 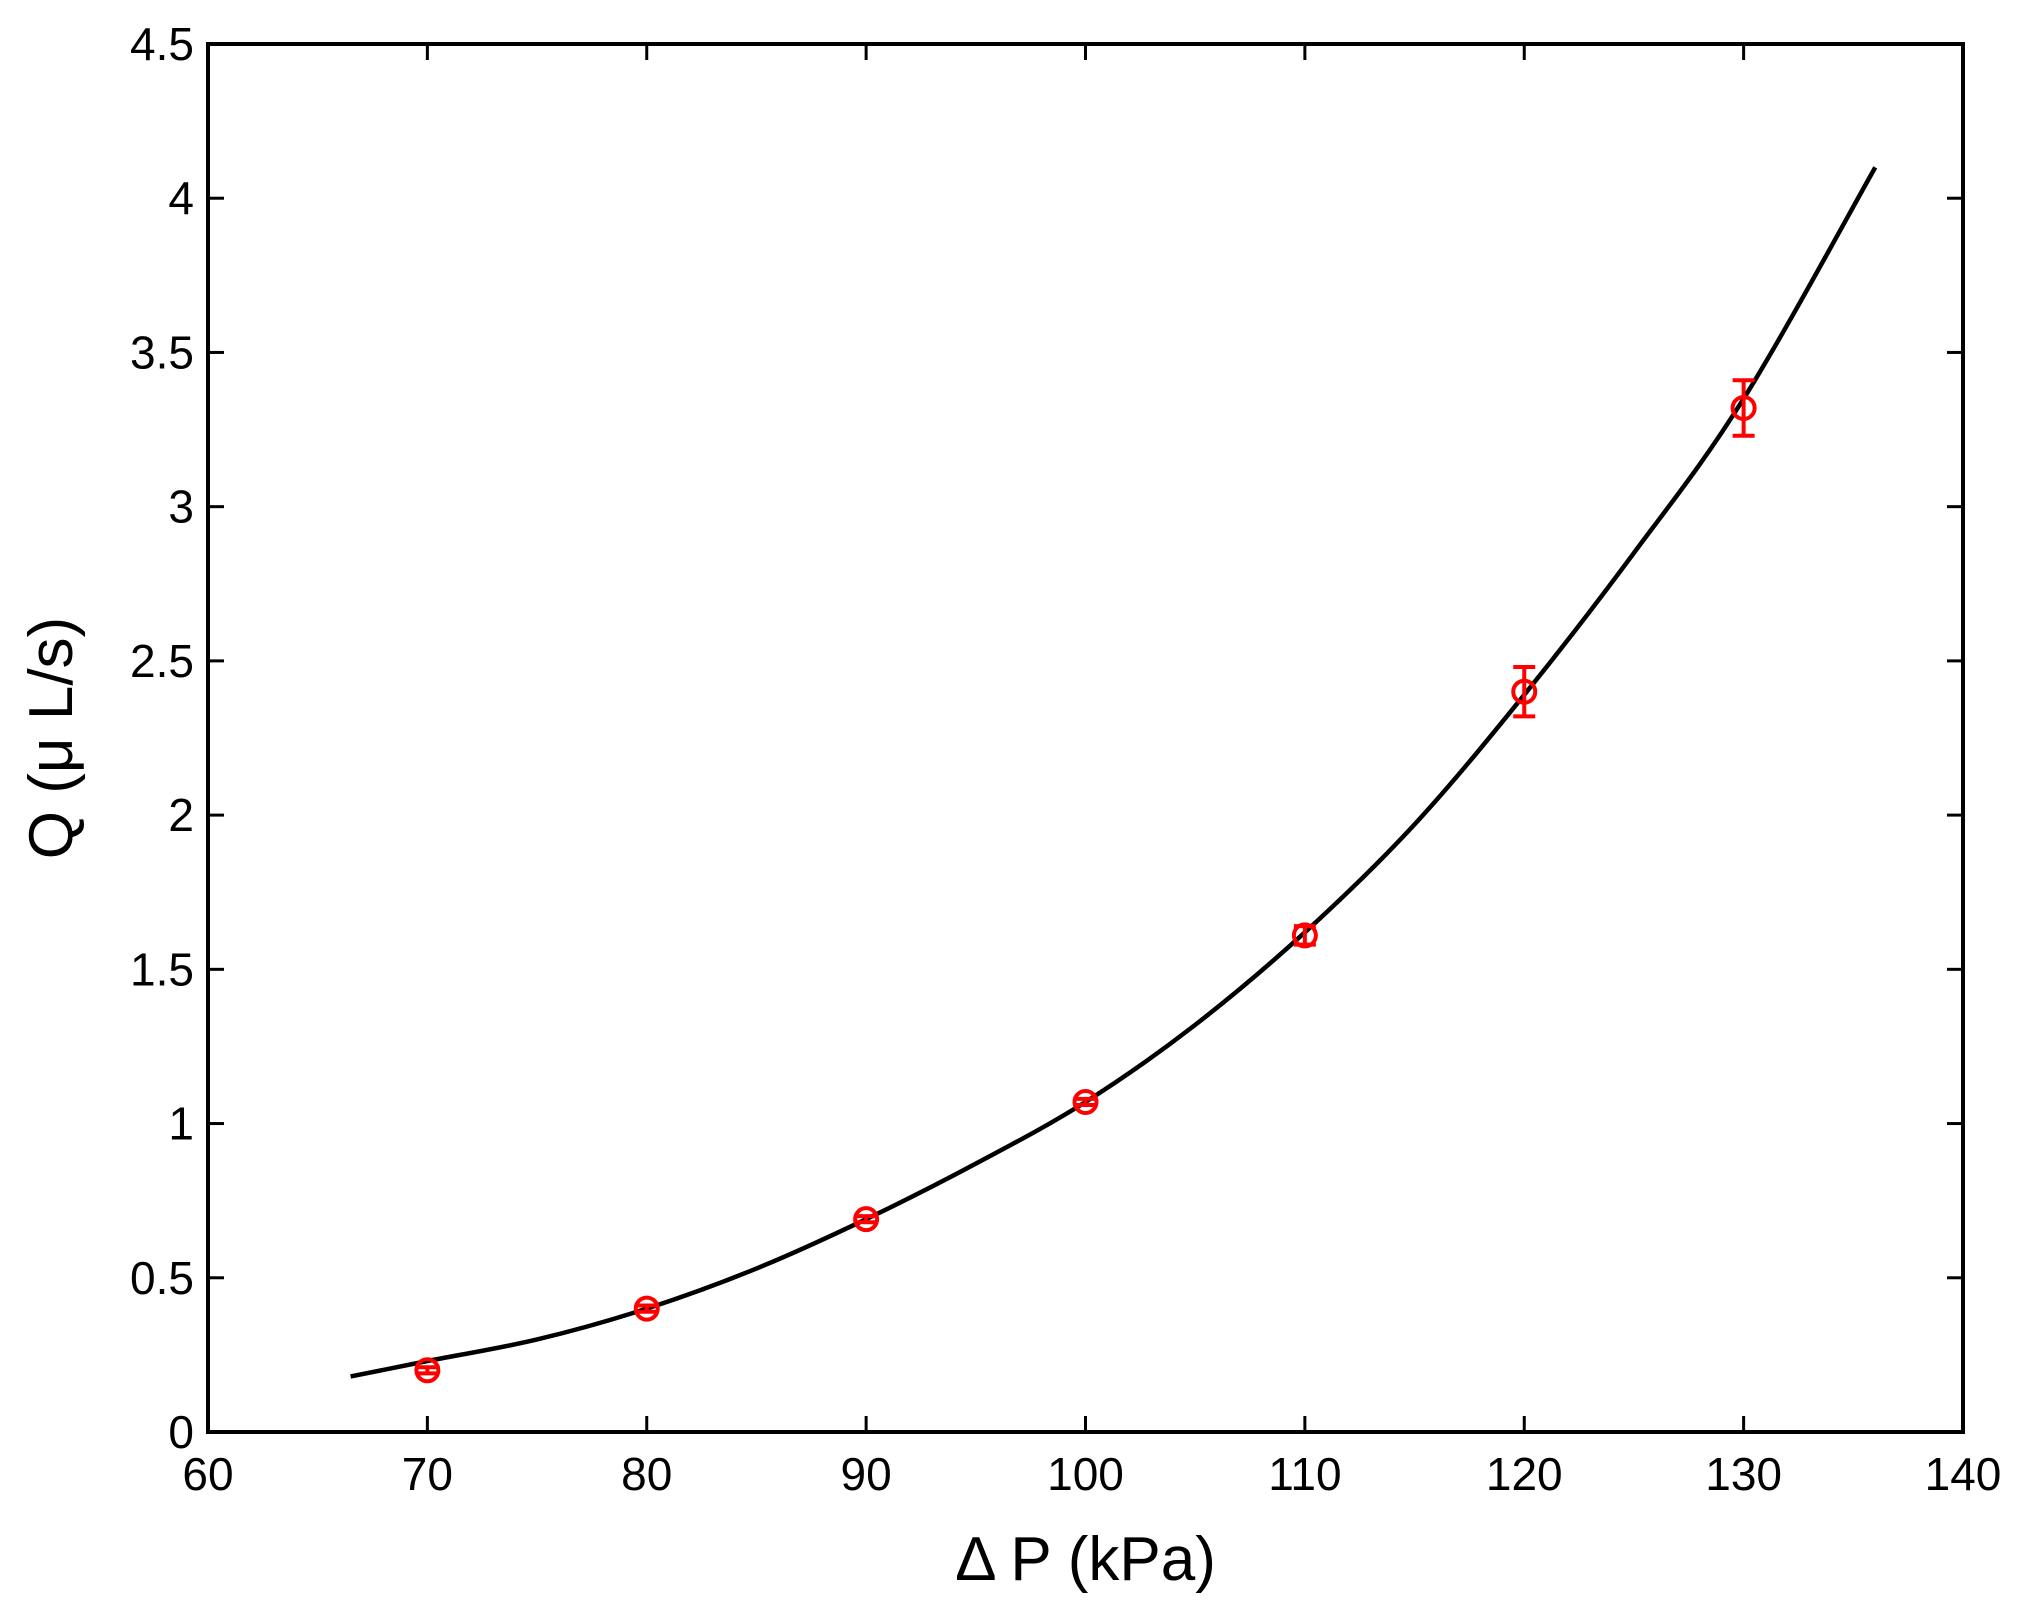 I want to click on y-tick-label: 1, so click(x=181, y=1124).